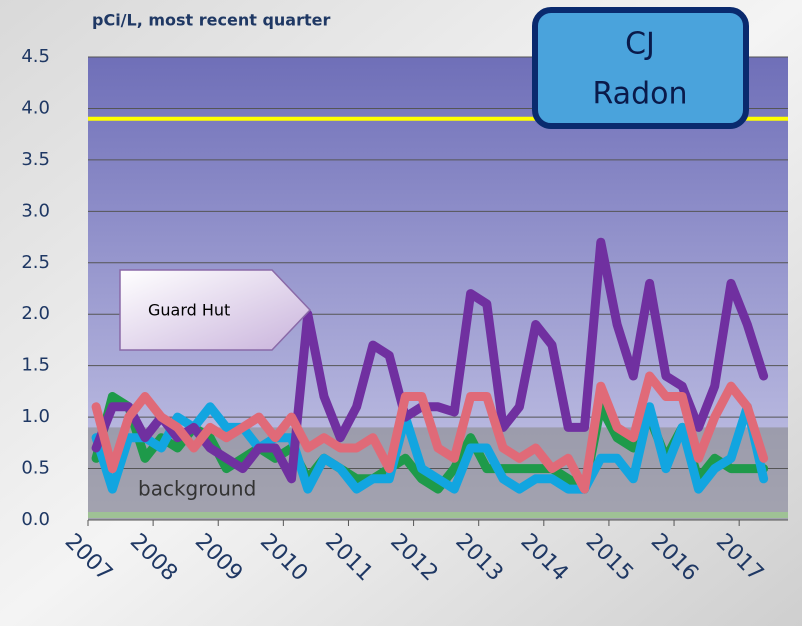  Describe the element at coordinates (197, 489) in the screenshot. I see `band-label: background` at that location.